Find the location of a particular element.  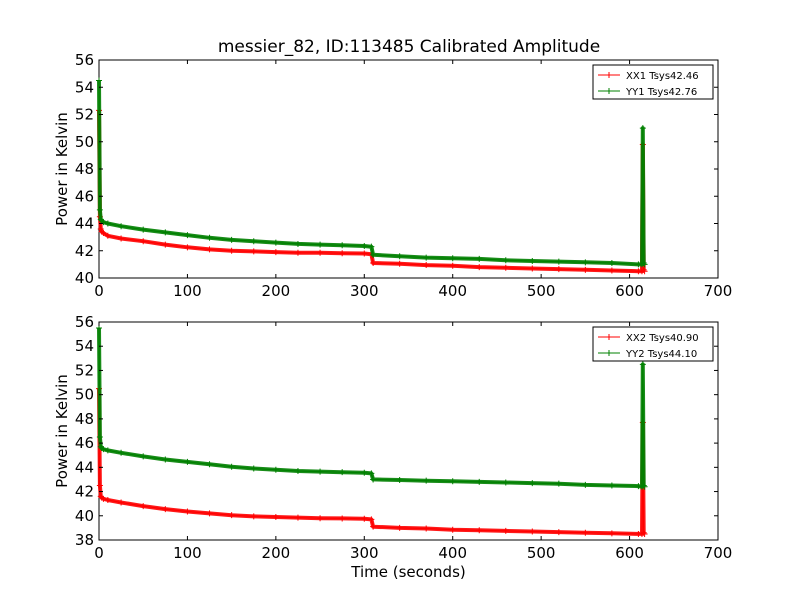

y-tick-label: 52 is located at coordinates (84, 370).